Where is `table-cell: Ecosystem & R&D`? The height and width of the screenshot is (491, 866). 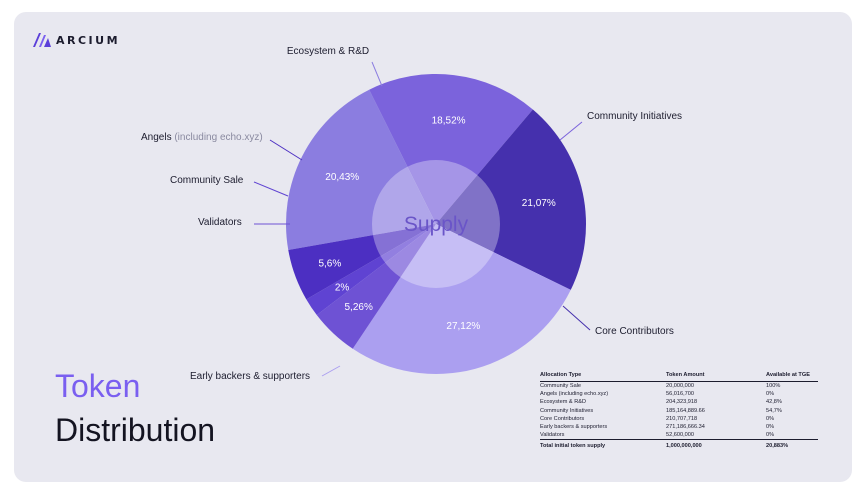
table-cell: Ecosystem & R&D is located at coordinates (563, 402).